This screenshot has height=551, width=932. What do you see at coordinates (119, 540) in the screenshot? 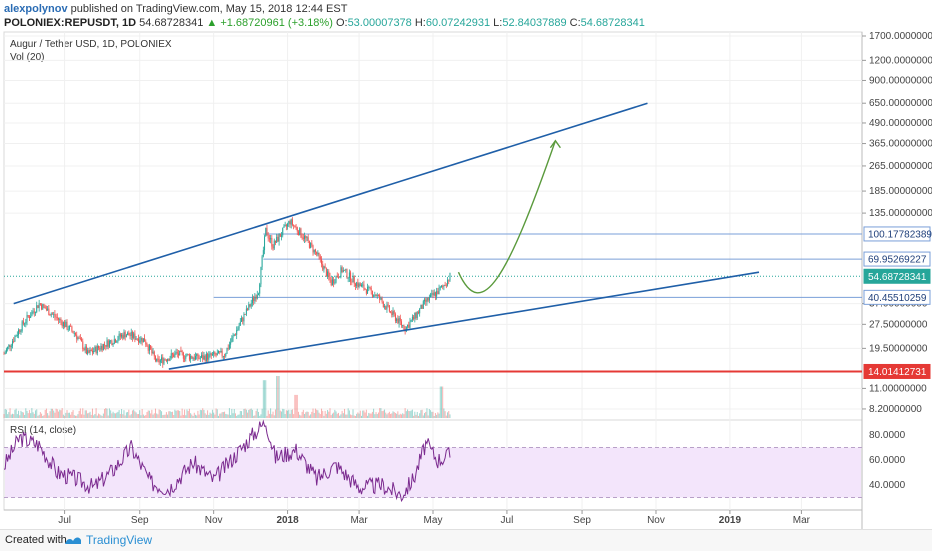
I see `tradingview-link: TradingView` at bounding box center [119, 540].